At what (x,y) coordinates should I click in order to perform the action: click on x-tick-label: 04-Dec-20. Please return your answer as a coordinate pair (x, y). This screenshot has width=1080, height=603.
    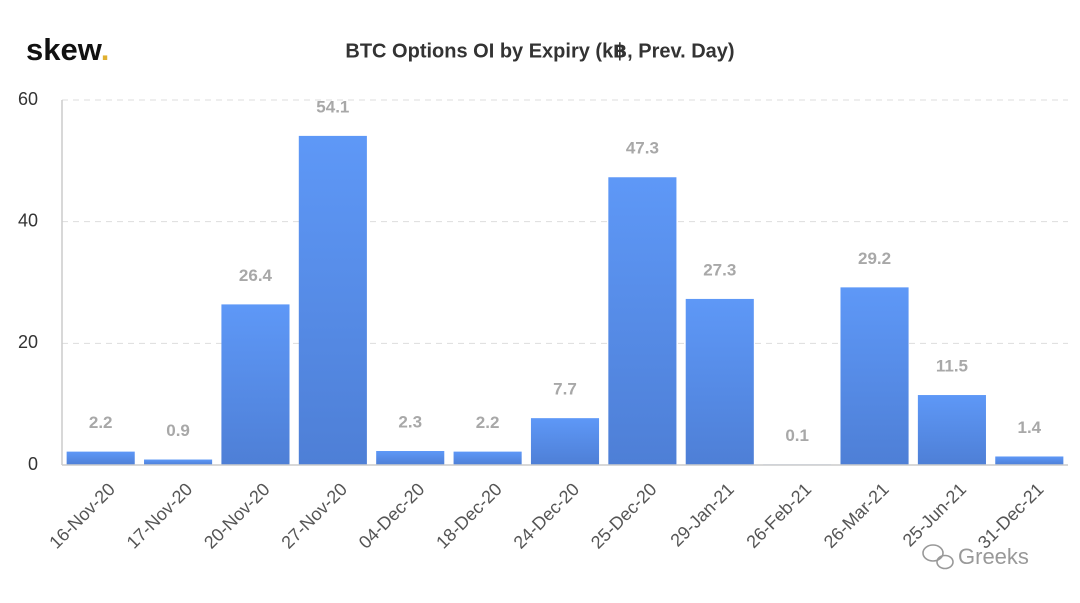
    Looking at the image, I should click on (392, 516).